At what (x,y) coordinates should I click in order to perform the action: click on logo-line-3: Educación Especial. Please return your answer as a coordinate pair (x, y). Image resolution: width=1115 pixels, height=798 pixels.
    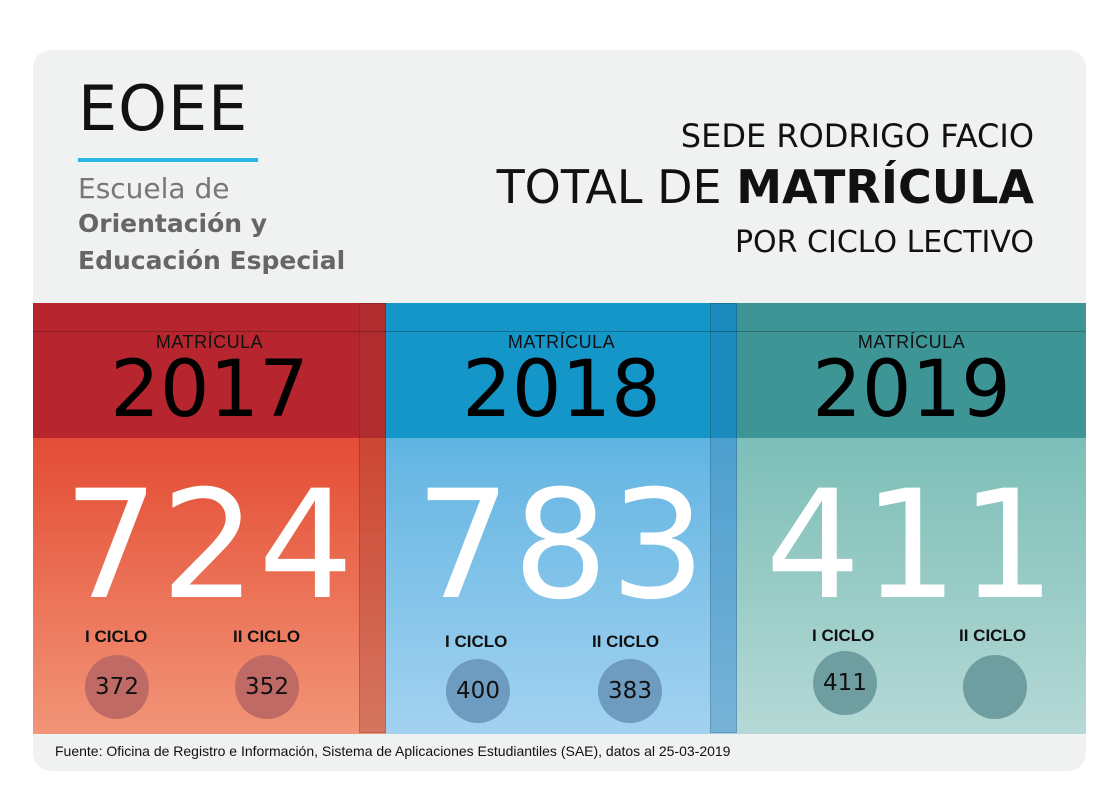
    Looking at the image, I should click on (212, 260).